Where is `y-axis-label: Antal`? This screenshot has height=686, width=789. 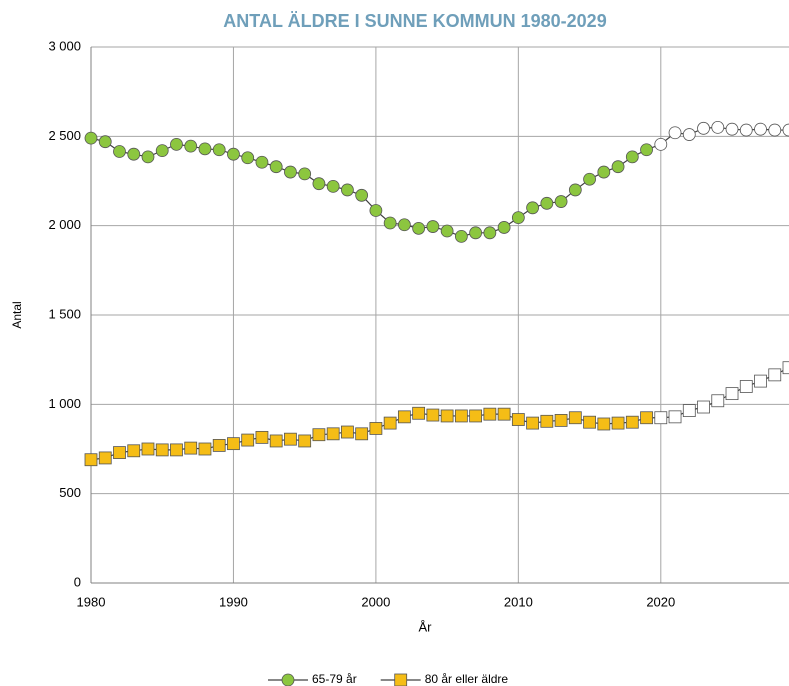 y-axis-label: Antal is located at coordinates (17, 314).